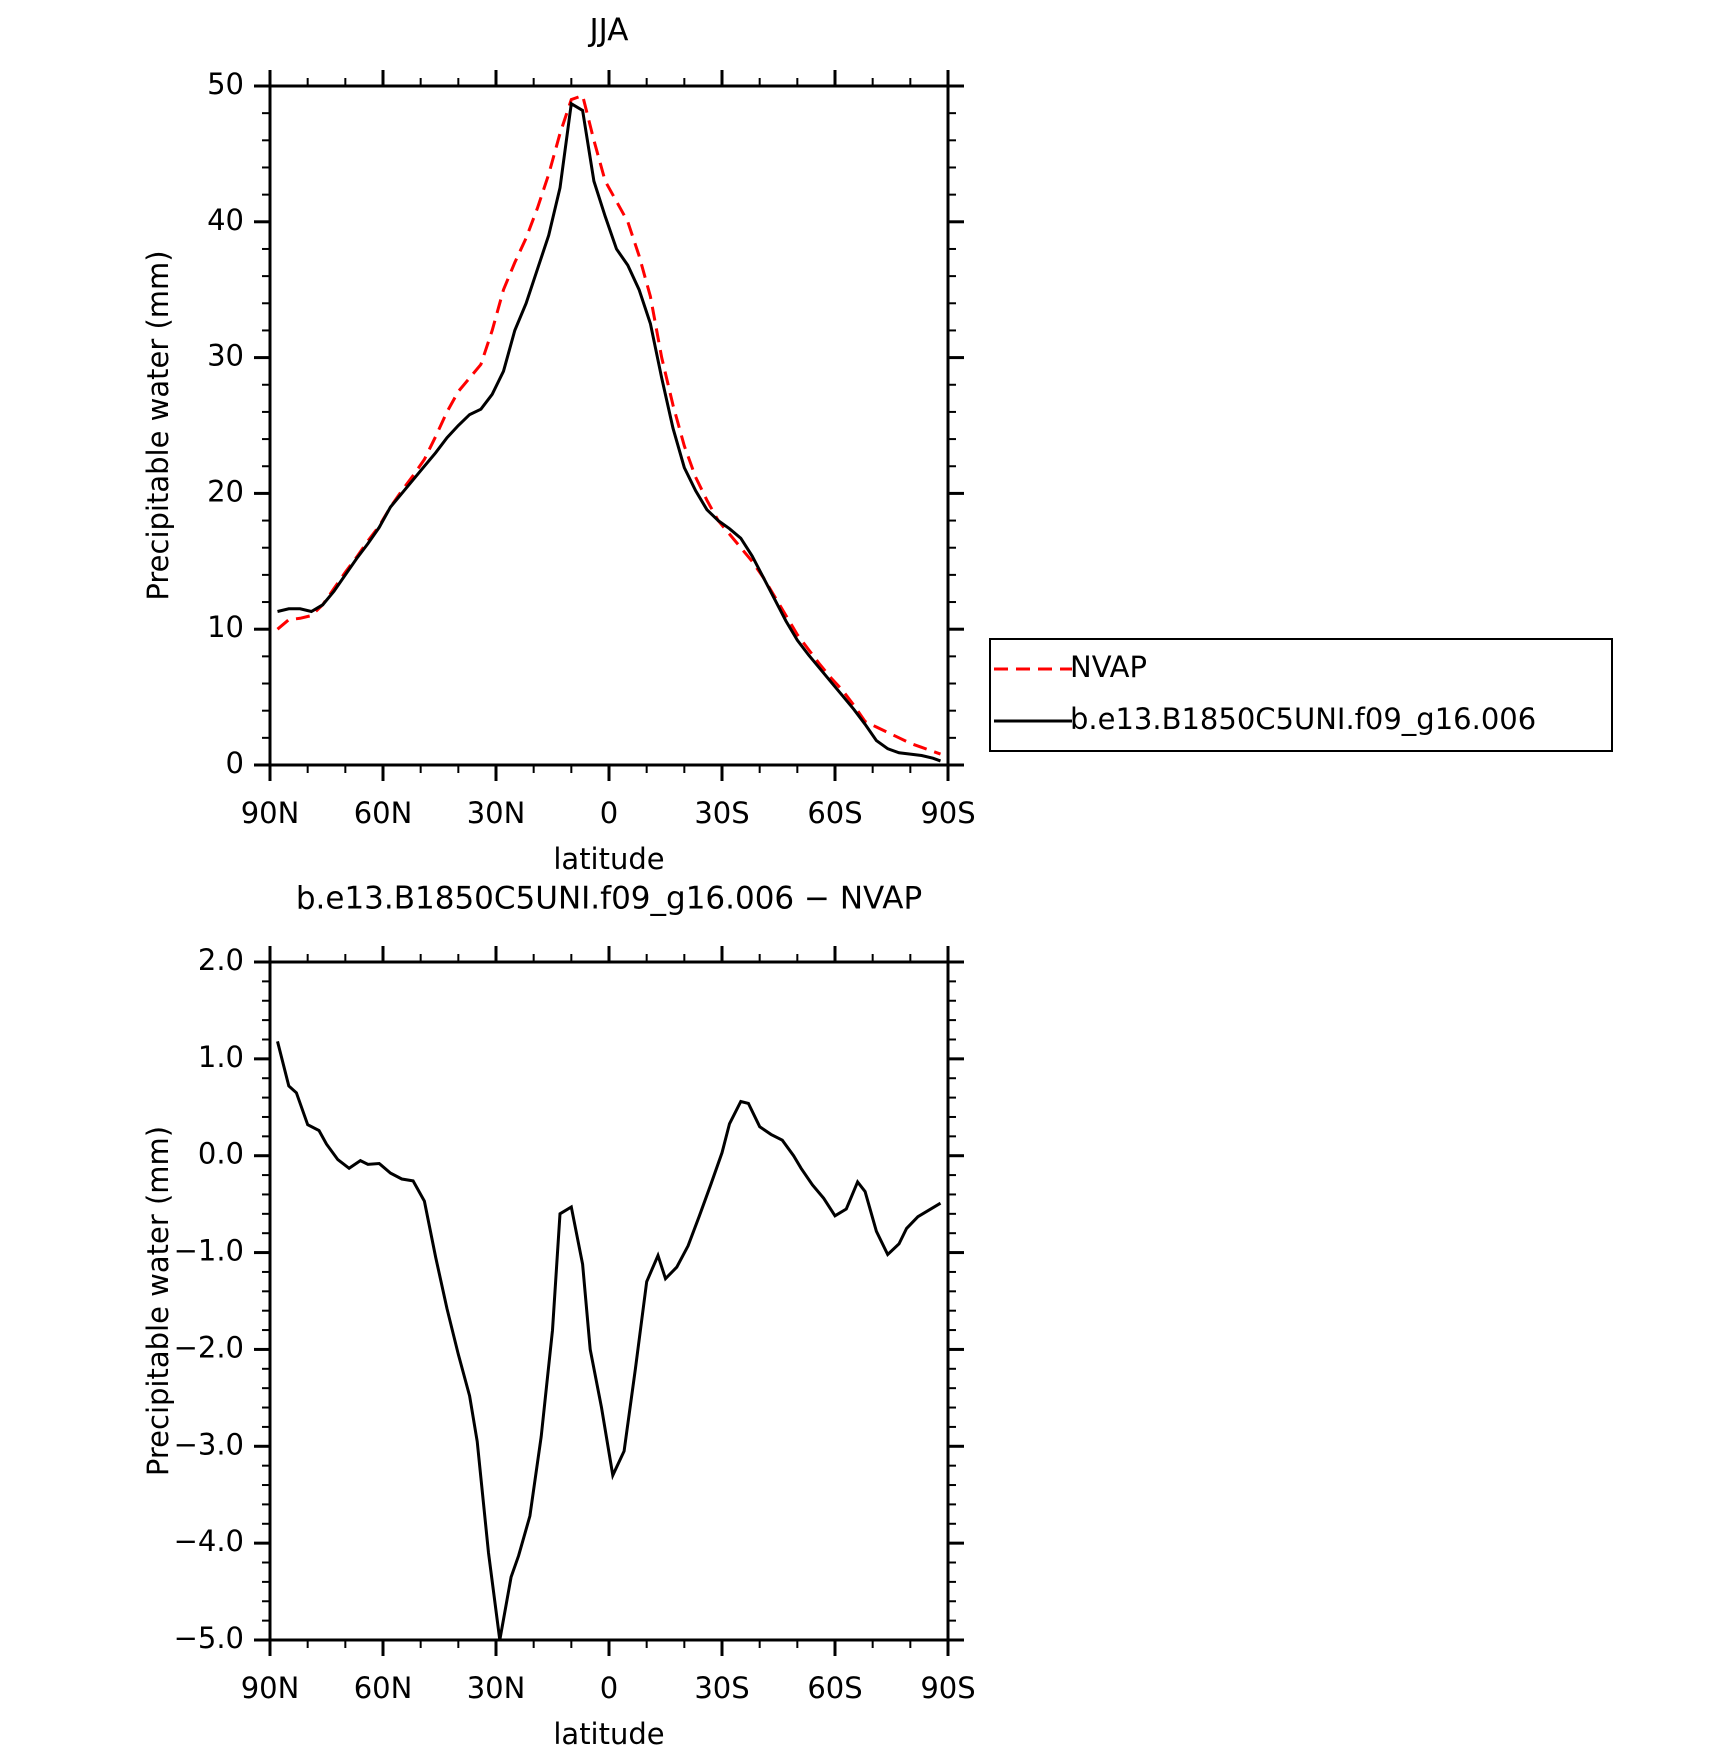  Describe the element at coordinates (225, 84) in the screenshot. I see `y-tick-label: 50` at that location.